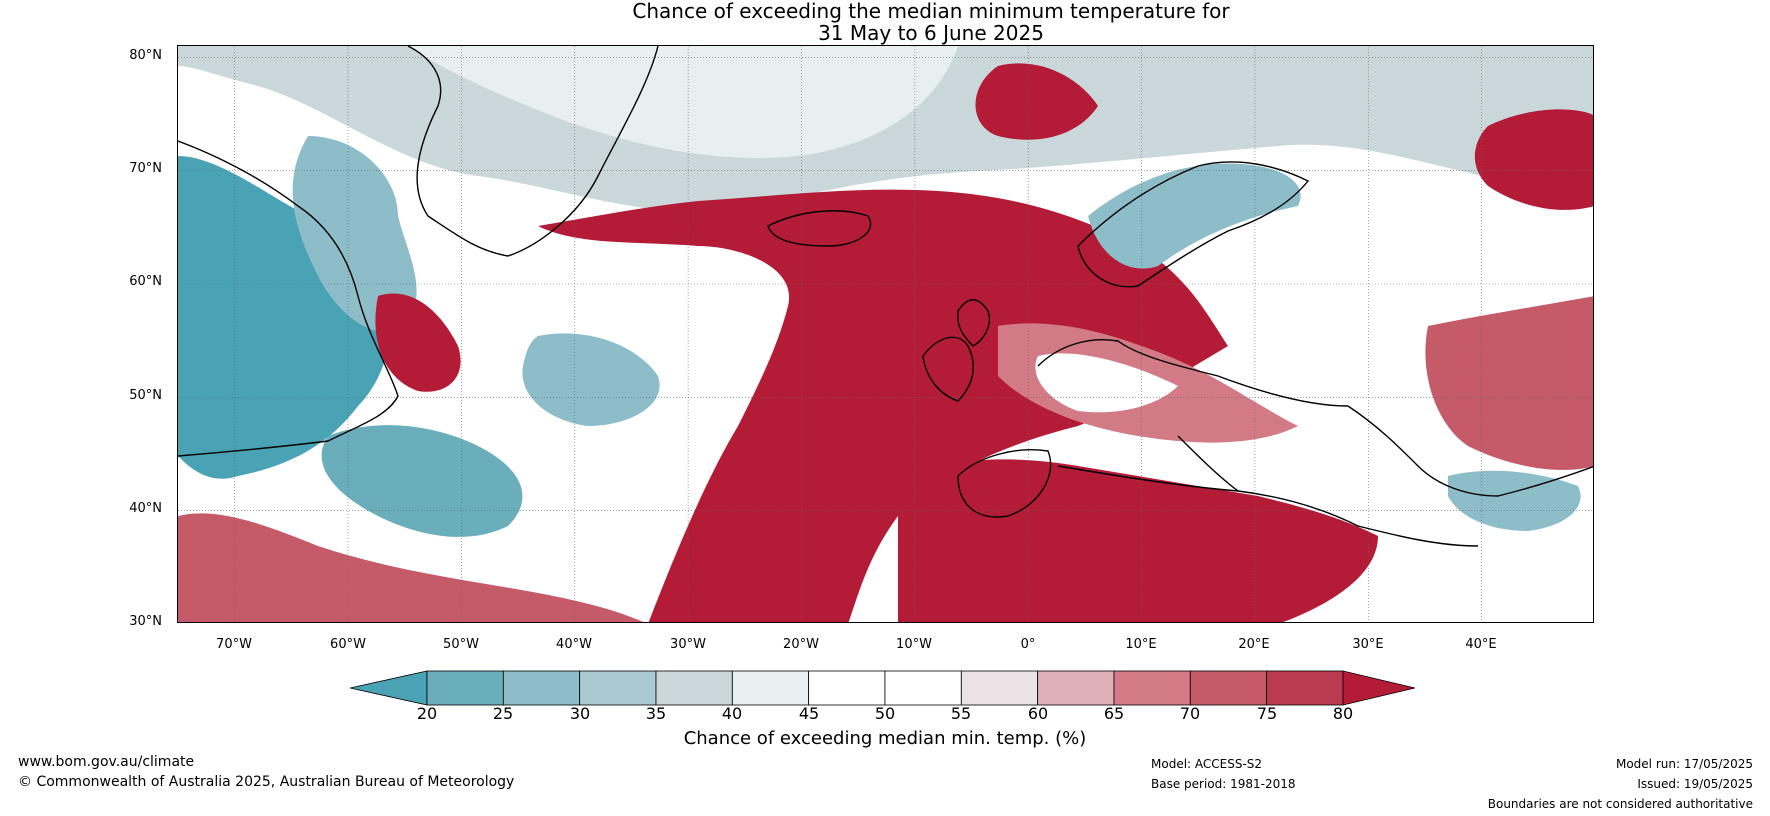 The width and height of the screenshot is (1770, 816). What do you see at coordinates (1194, 216) in the screenshot?
I see `region-scandinavia-blue` at bounding box center [1194, 216].